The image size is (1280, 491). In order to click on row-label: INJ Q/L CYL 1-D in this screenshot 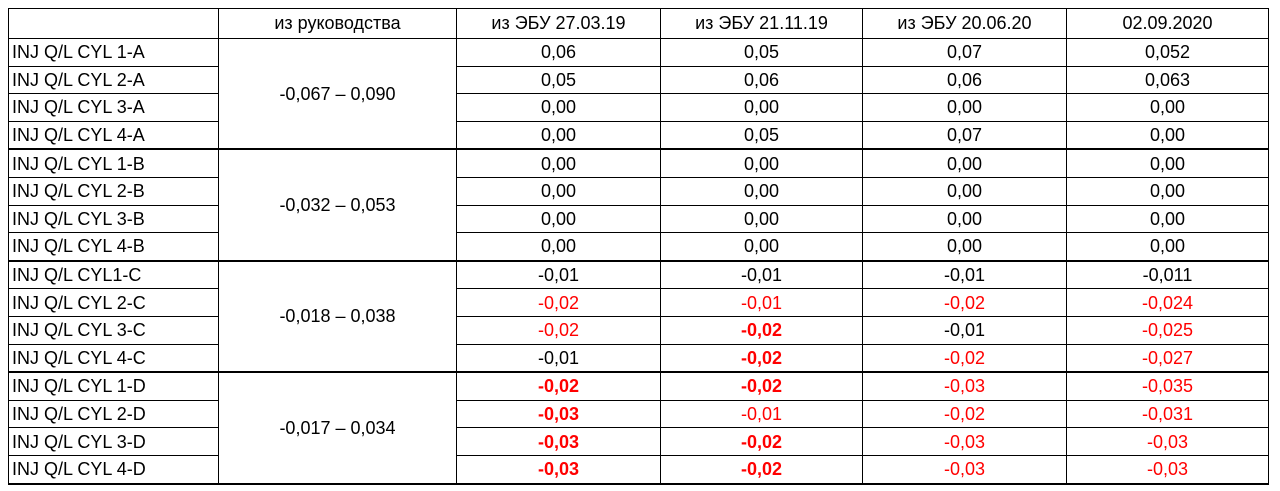, I will do `click(113, 386)`.